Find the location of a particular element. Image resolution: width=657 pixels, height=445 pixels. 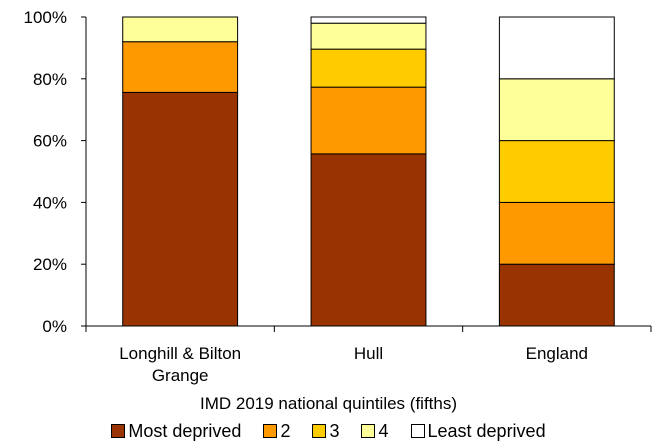

legend-item: Least deprived is located at coordinates (478, 431).